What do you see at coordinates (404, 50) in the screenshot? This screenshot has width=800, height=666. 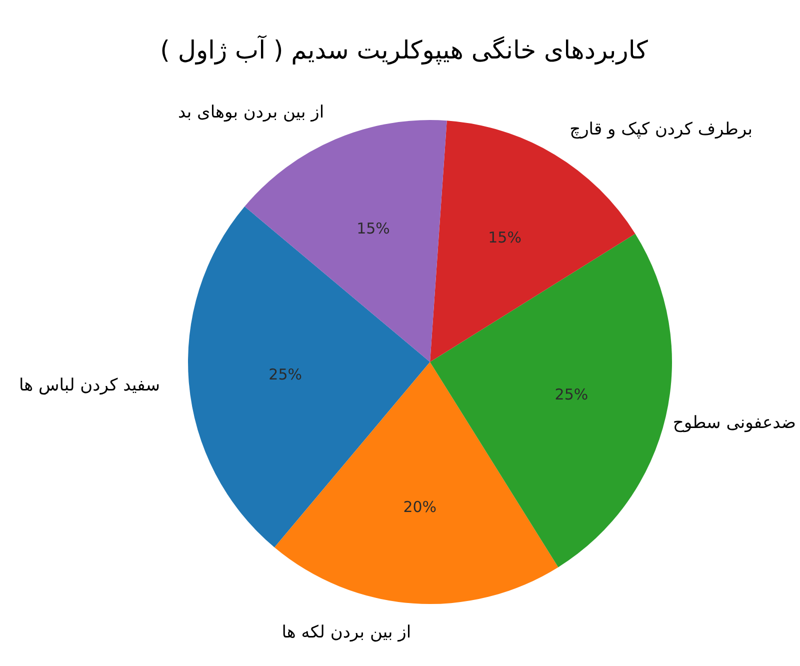 I see `title: کاربردهای خانگی هیپوکلریت سدیم ( آب ژاول )` at bounding box center [404, 50].